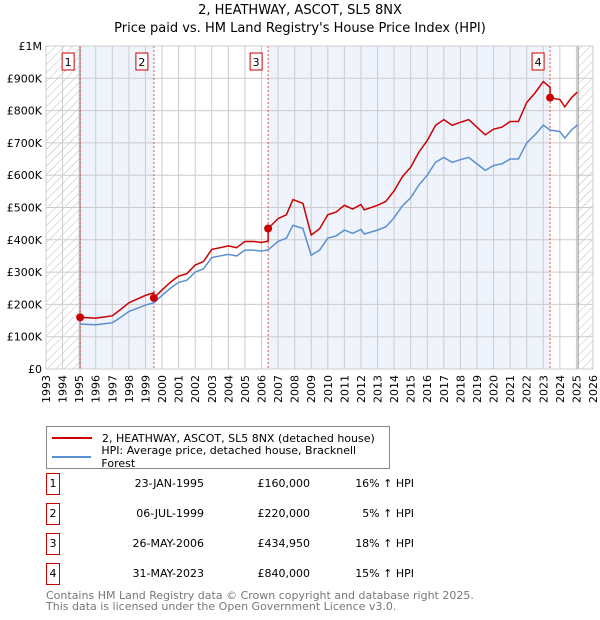  Describe the element at coordinates (543, 389) in the screenshot. I see `x-tick-label: 2023` at that location.